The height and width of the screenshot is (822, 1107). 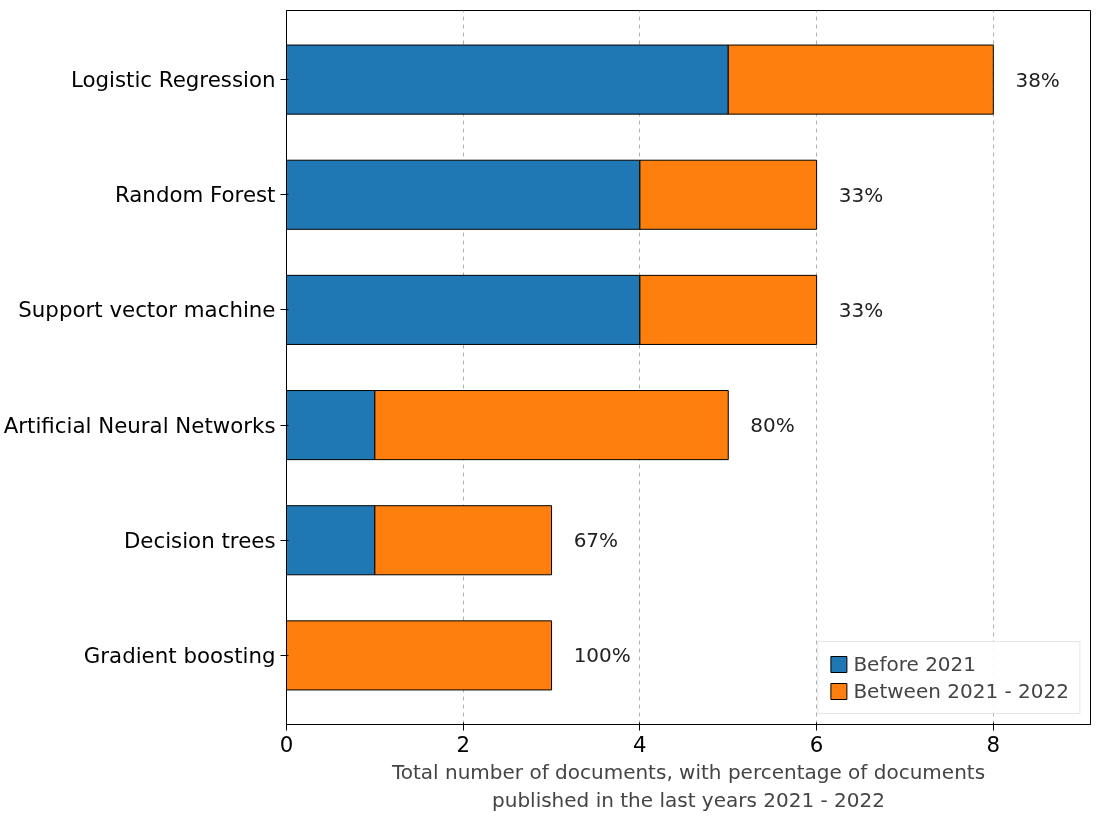 What do you see at coordinates (596, 540) in the screenshot?
I see `annotation: 67%` at bounding box center [596, 540].